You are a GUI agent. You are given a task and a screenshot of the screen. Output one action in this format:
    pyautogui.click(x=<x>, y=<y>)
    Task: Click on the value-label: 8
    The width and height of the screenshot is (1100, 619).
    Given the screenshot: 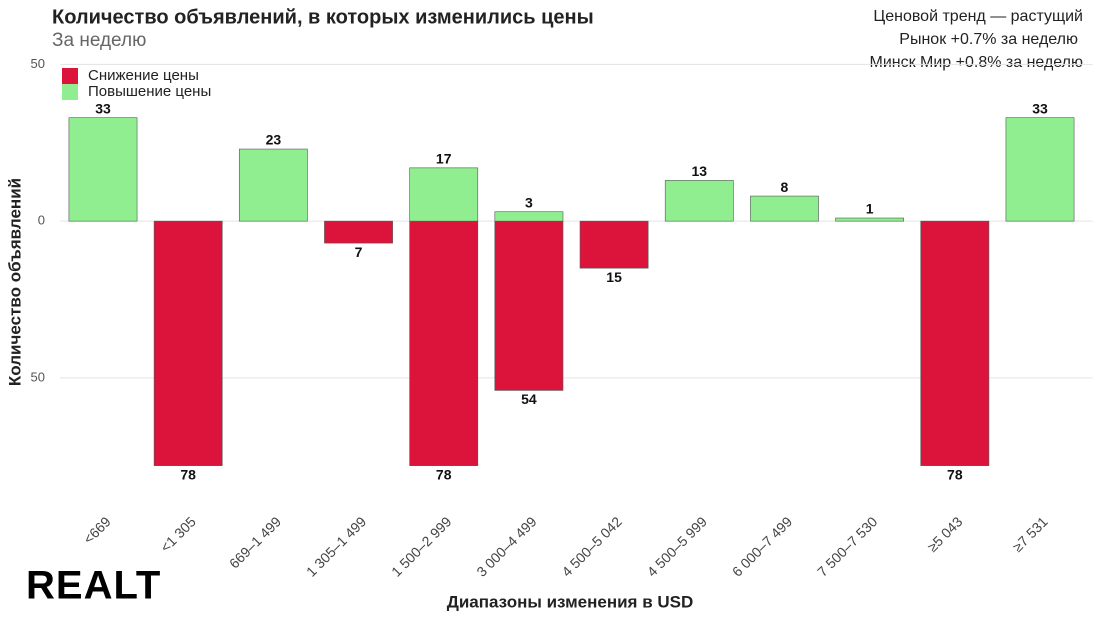 What is the action you would take?
    pyautogui.click(x=785, y=187)
    